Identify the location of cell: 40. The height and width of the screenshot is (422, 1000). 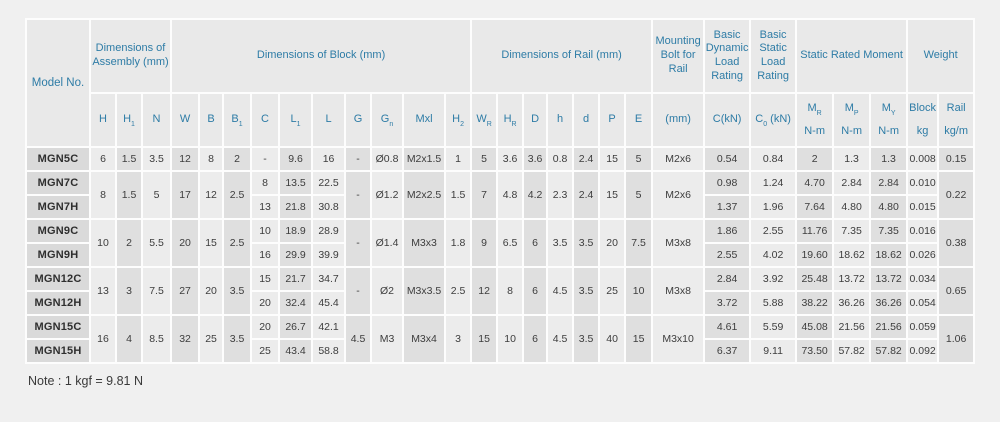
(612, 339).